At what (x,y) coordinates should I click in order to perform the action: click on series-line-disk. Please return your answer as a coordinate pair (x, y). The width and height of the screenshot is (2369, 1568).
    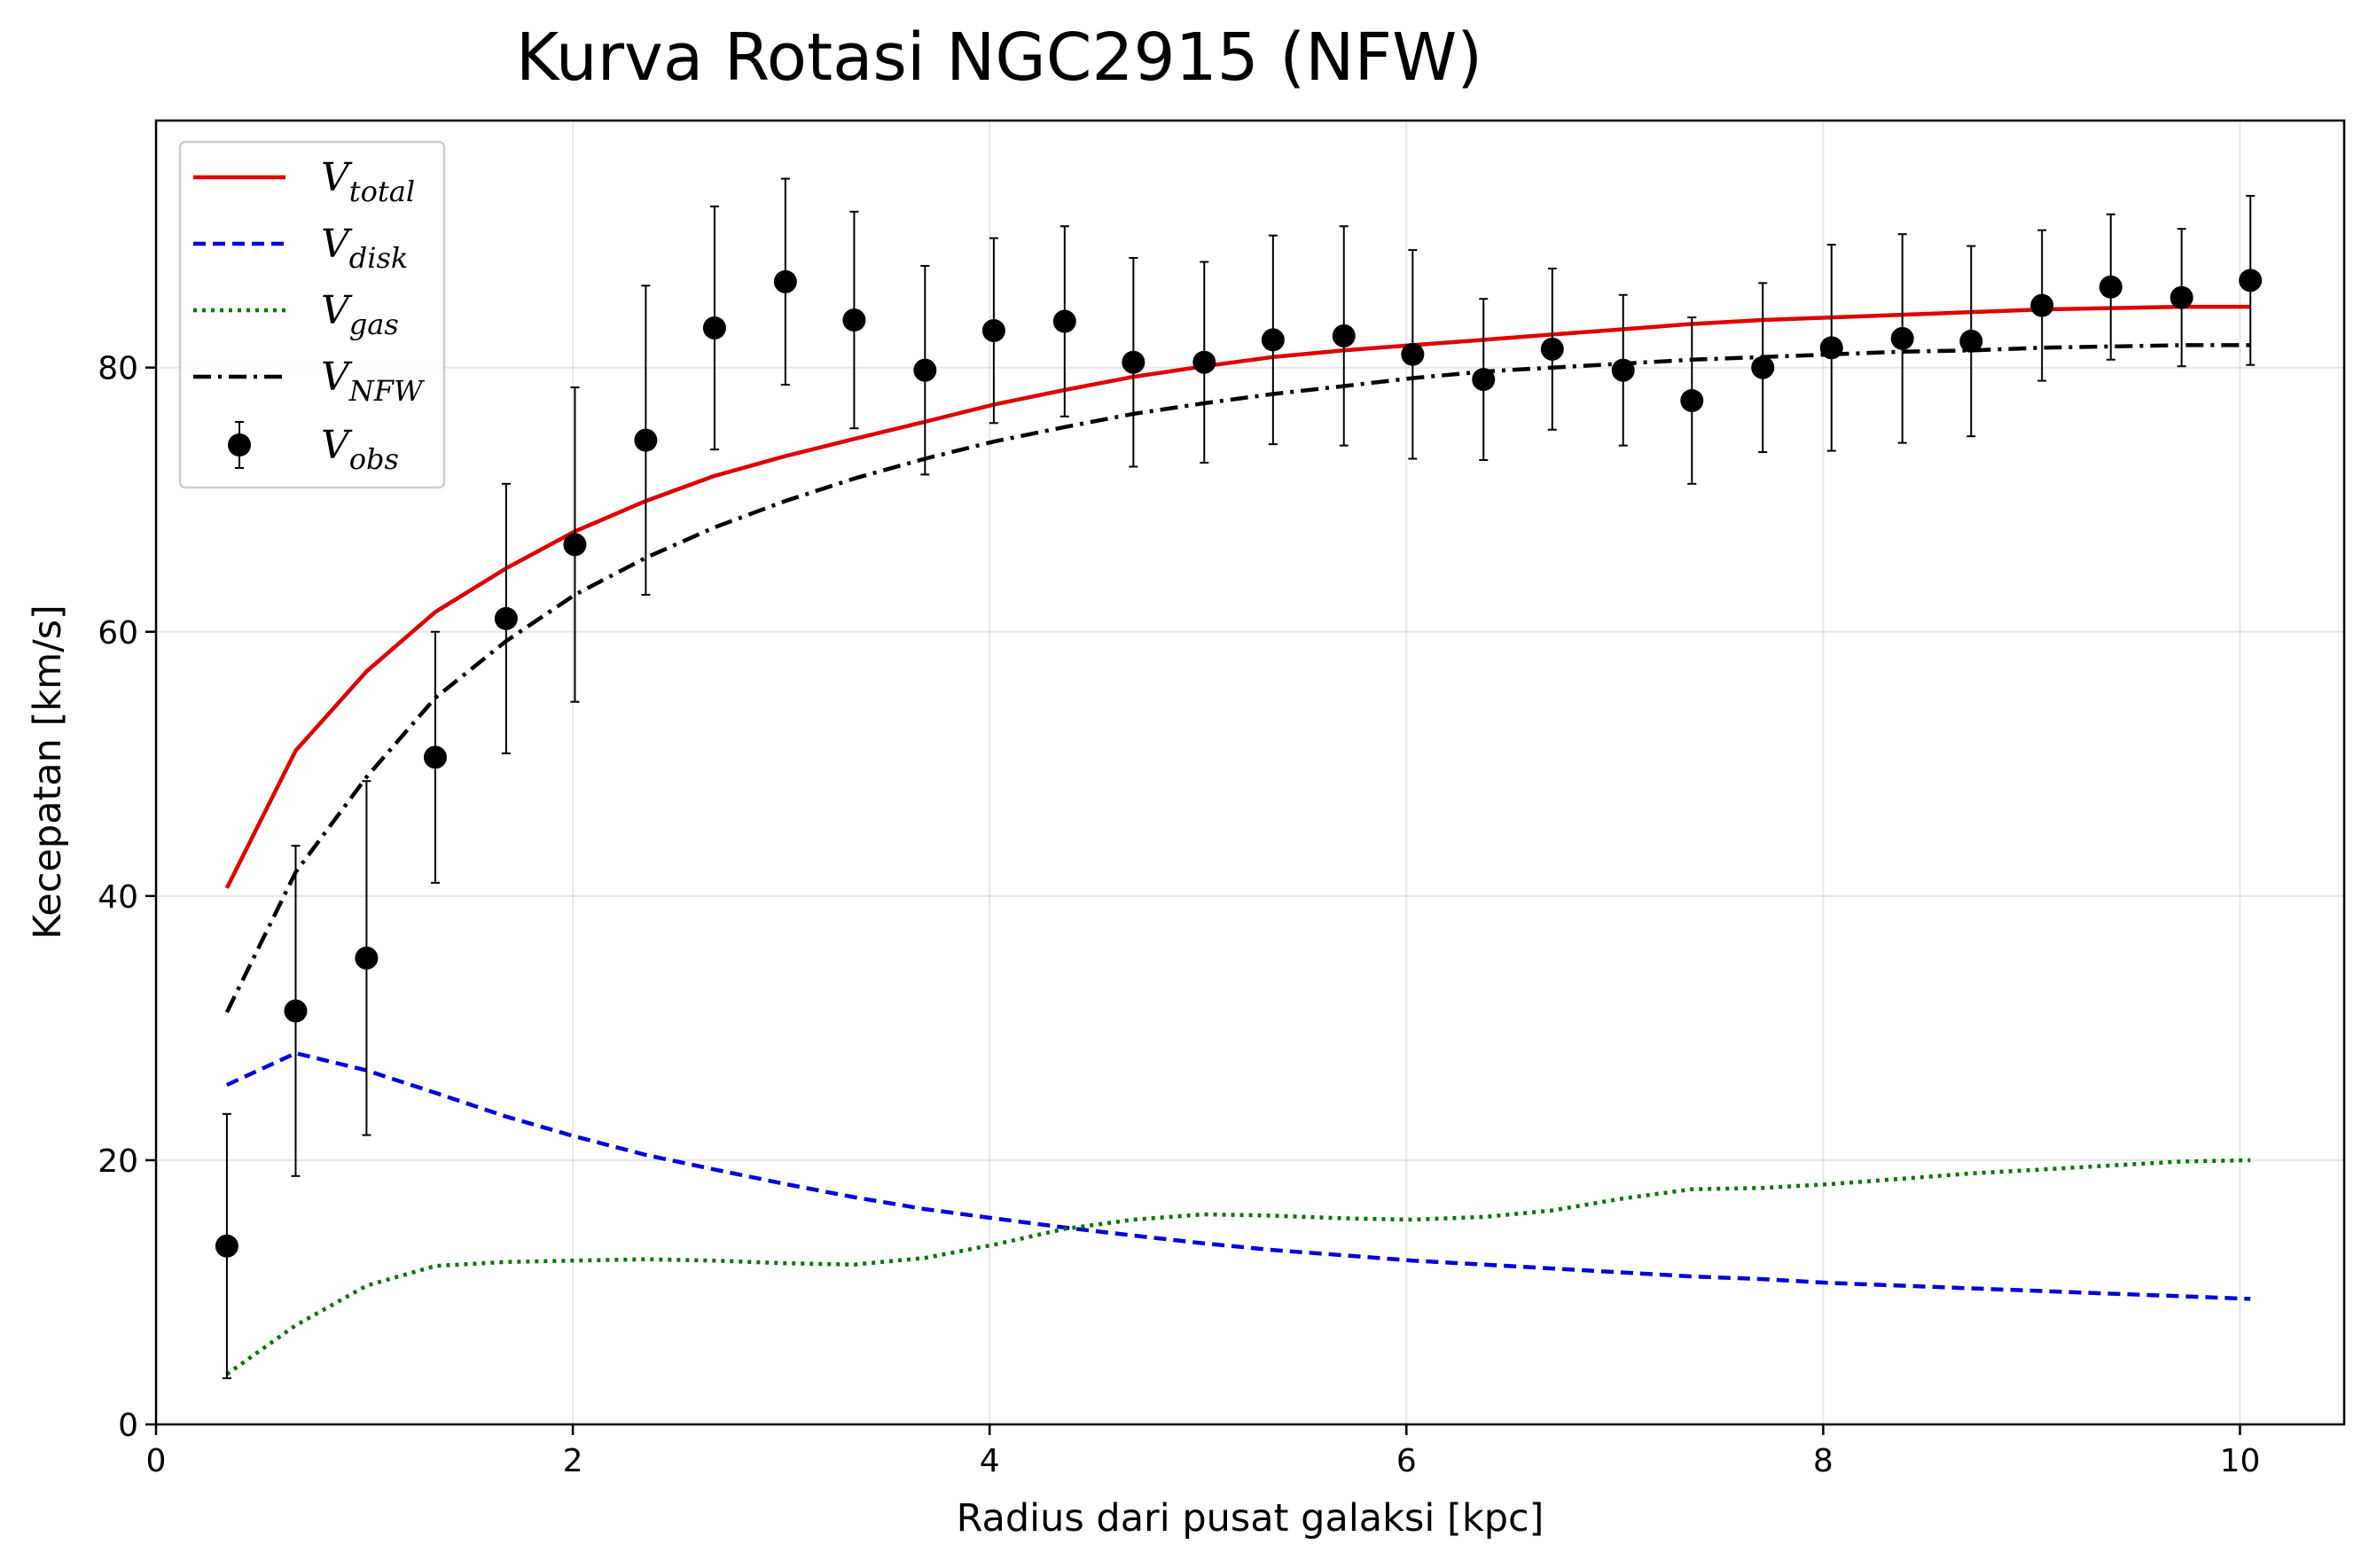
    Looking at the image, I should click on (1238, 1175).